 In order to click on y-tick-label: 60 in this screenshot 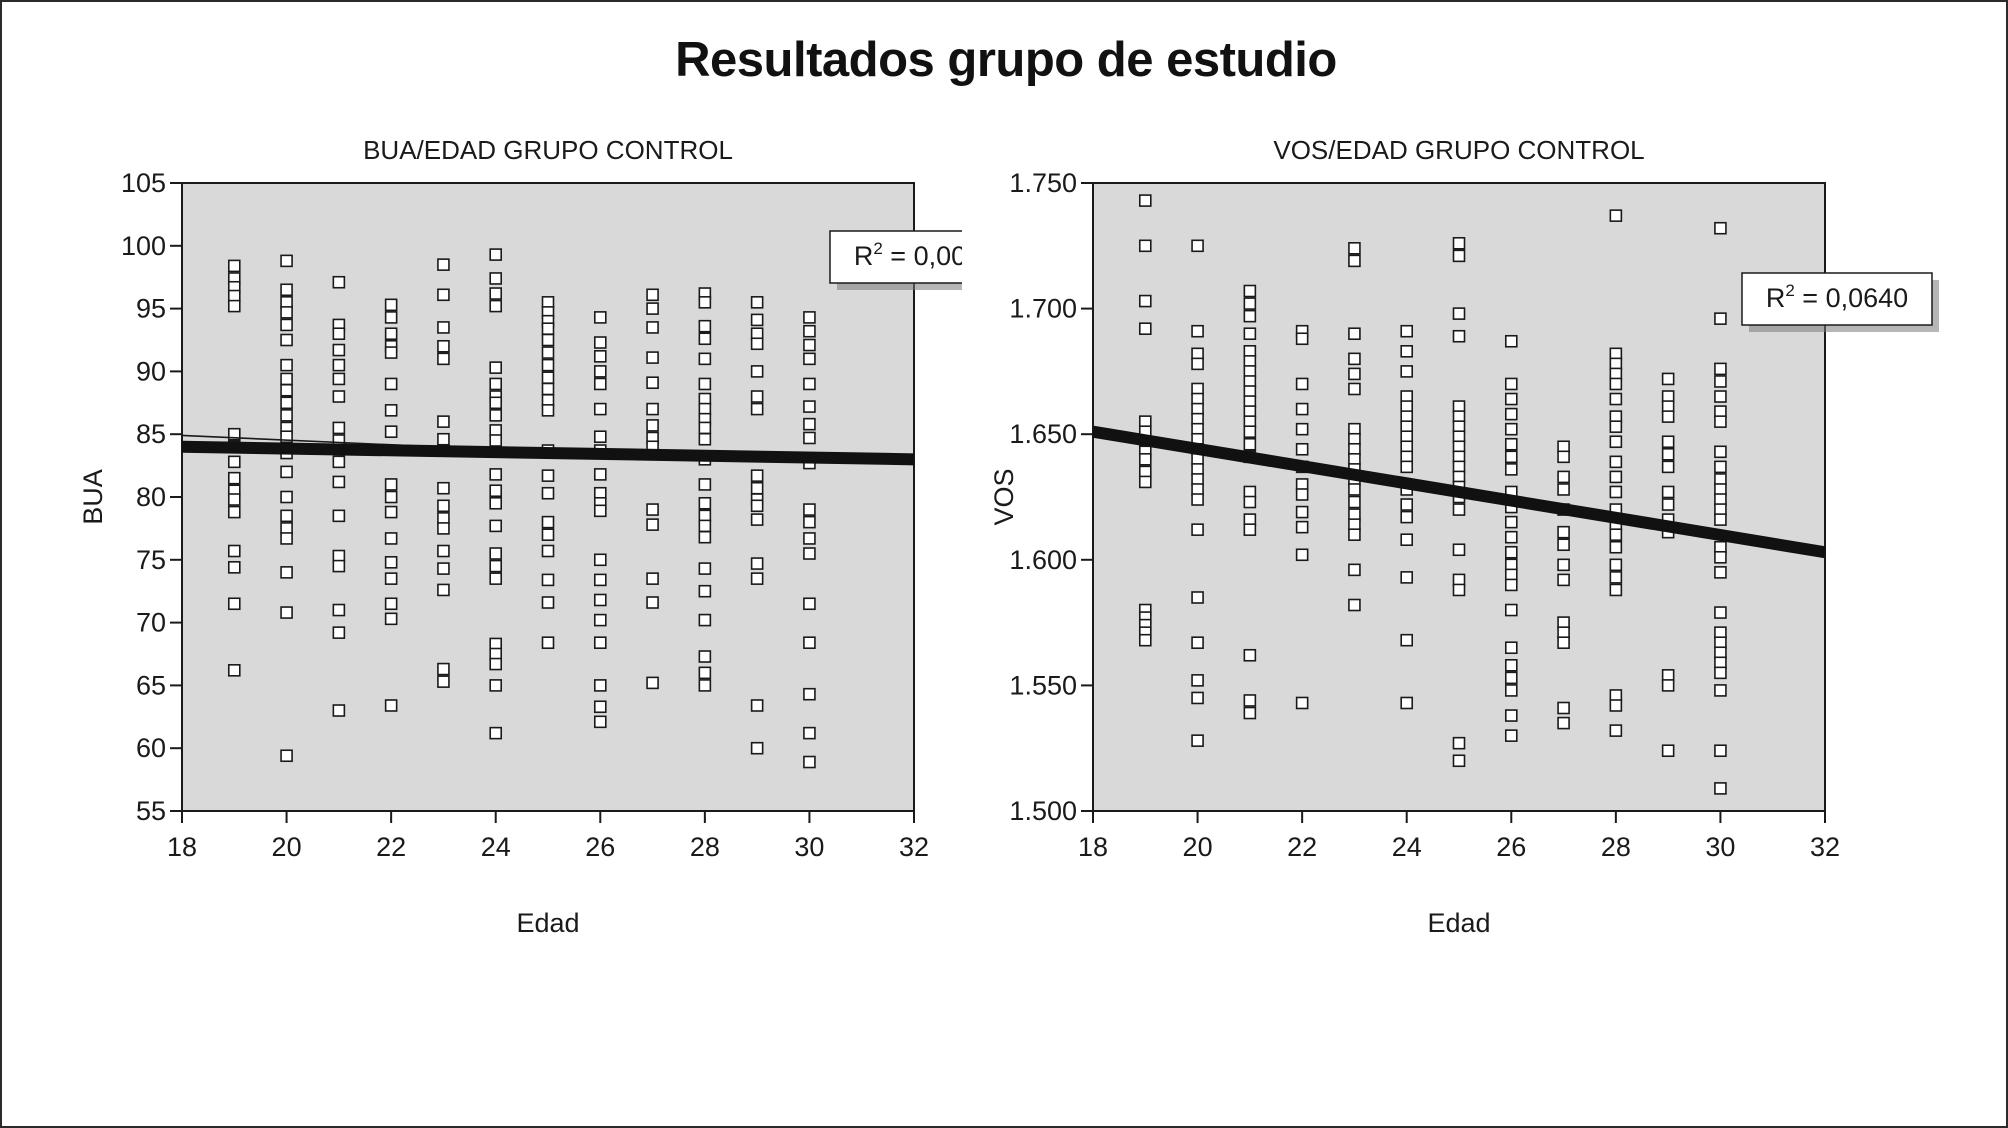, I will do `click(151, 748)`.